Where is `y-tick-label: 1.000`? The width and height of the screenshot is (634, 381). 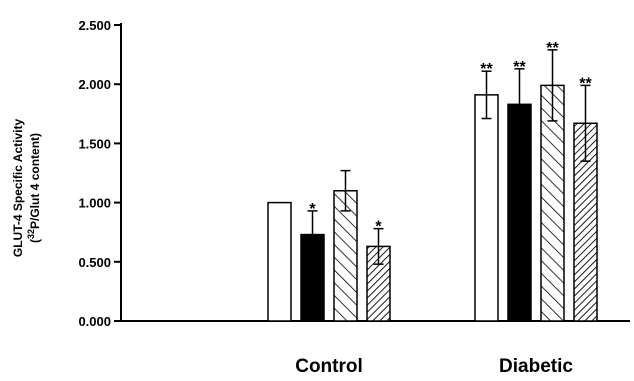 y-tick-label: 1.000 is located at coordinates (94, 203).